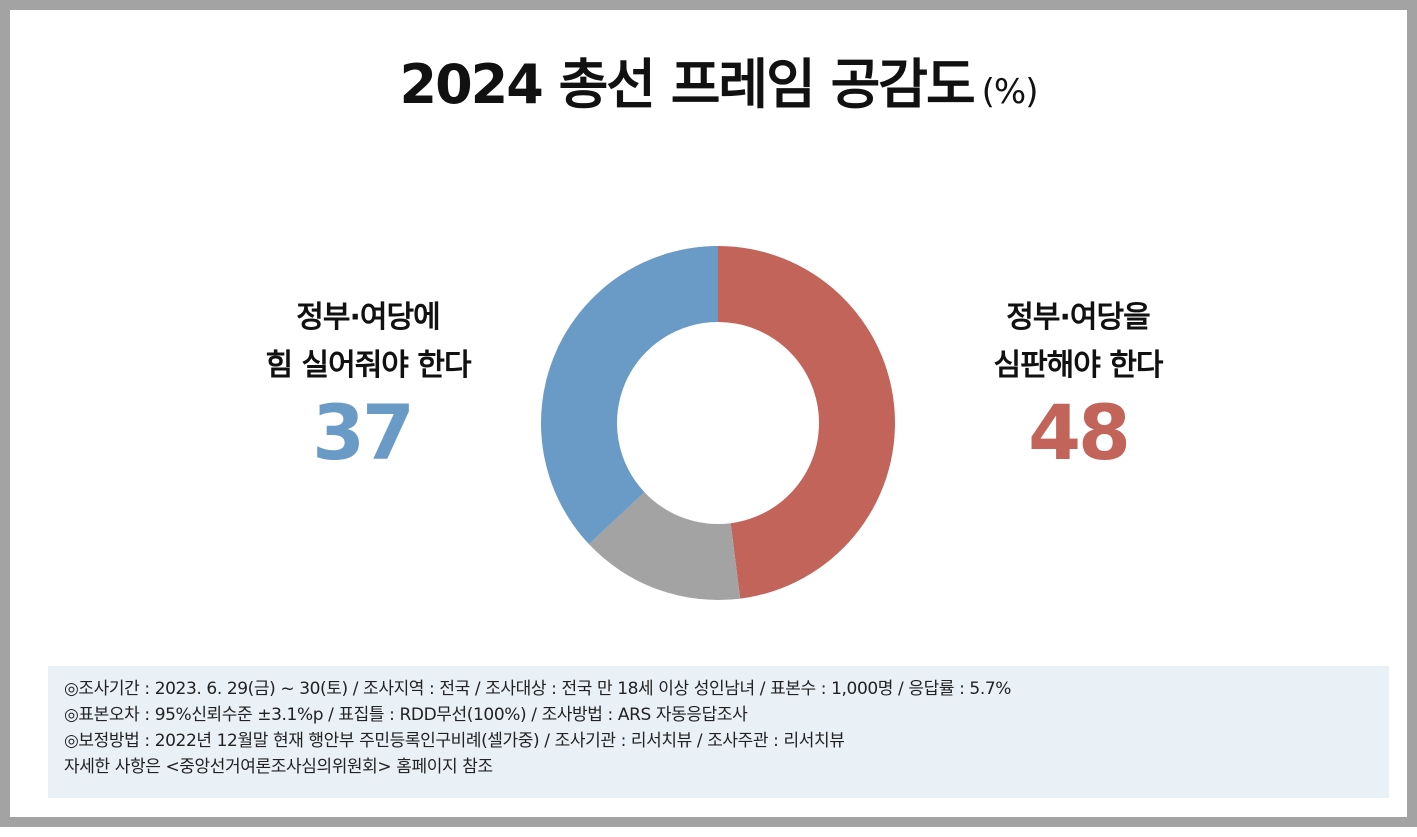 The width and height of the screenshot is (1417, 837). I want to click on left-series-label: 정부·여당에 힘 실어줘야 한다, so click(368, 342).